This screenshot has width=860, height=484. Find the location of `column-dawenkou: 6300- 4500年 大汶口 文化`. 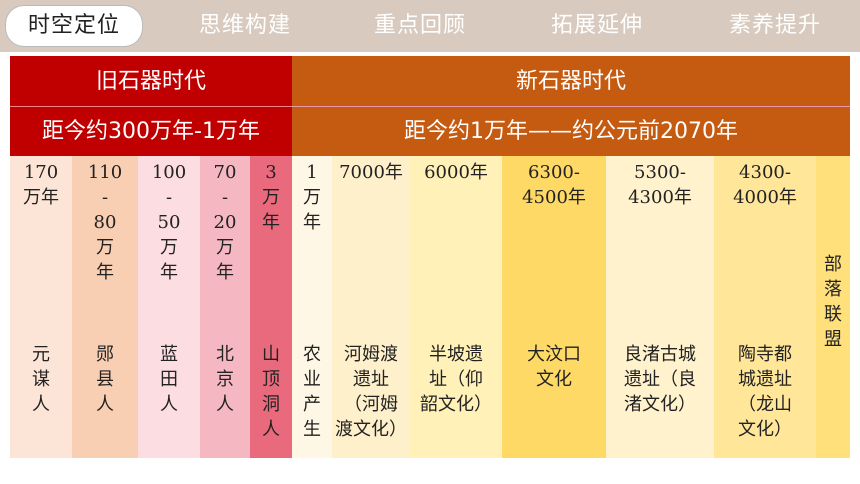

column-dawenkou: 6300- 4500年 大汶口 文化 is located at coordinates (554, 307).